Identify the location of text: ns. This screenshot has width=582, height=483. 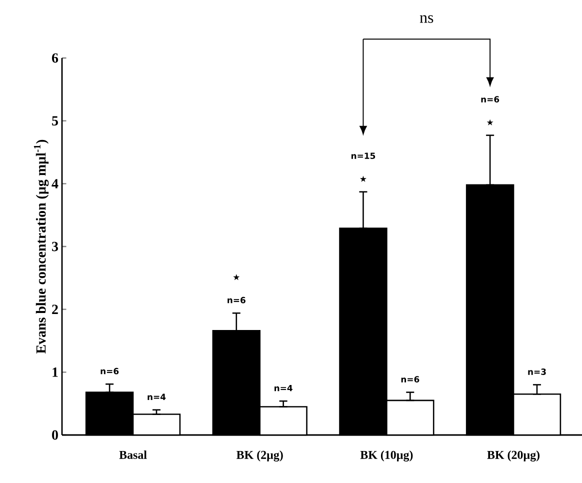
(427, 19).